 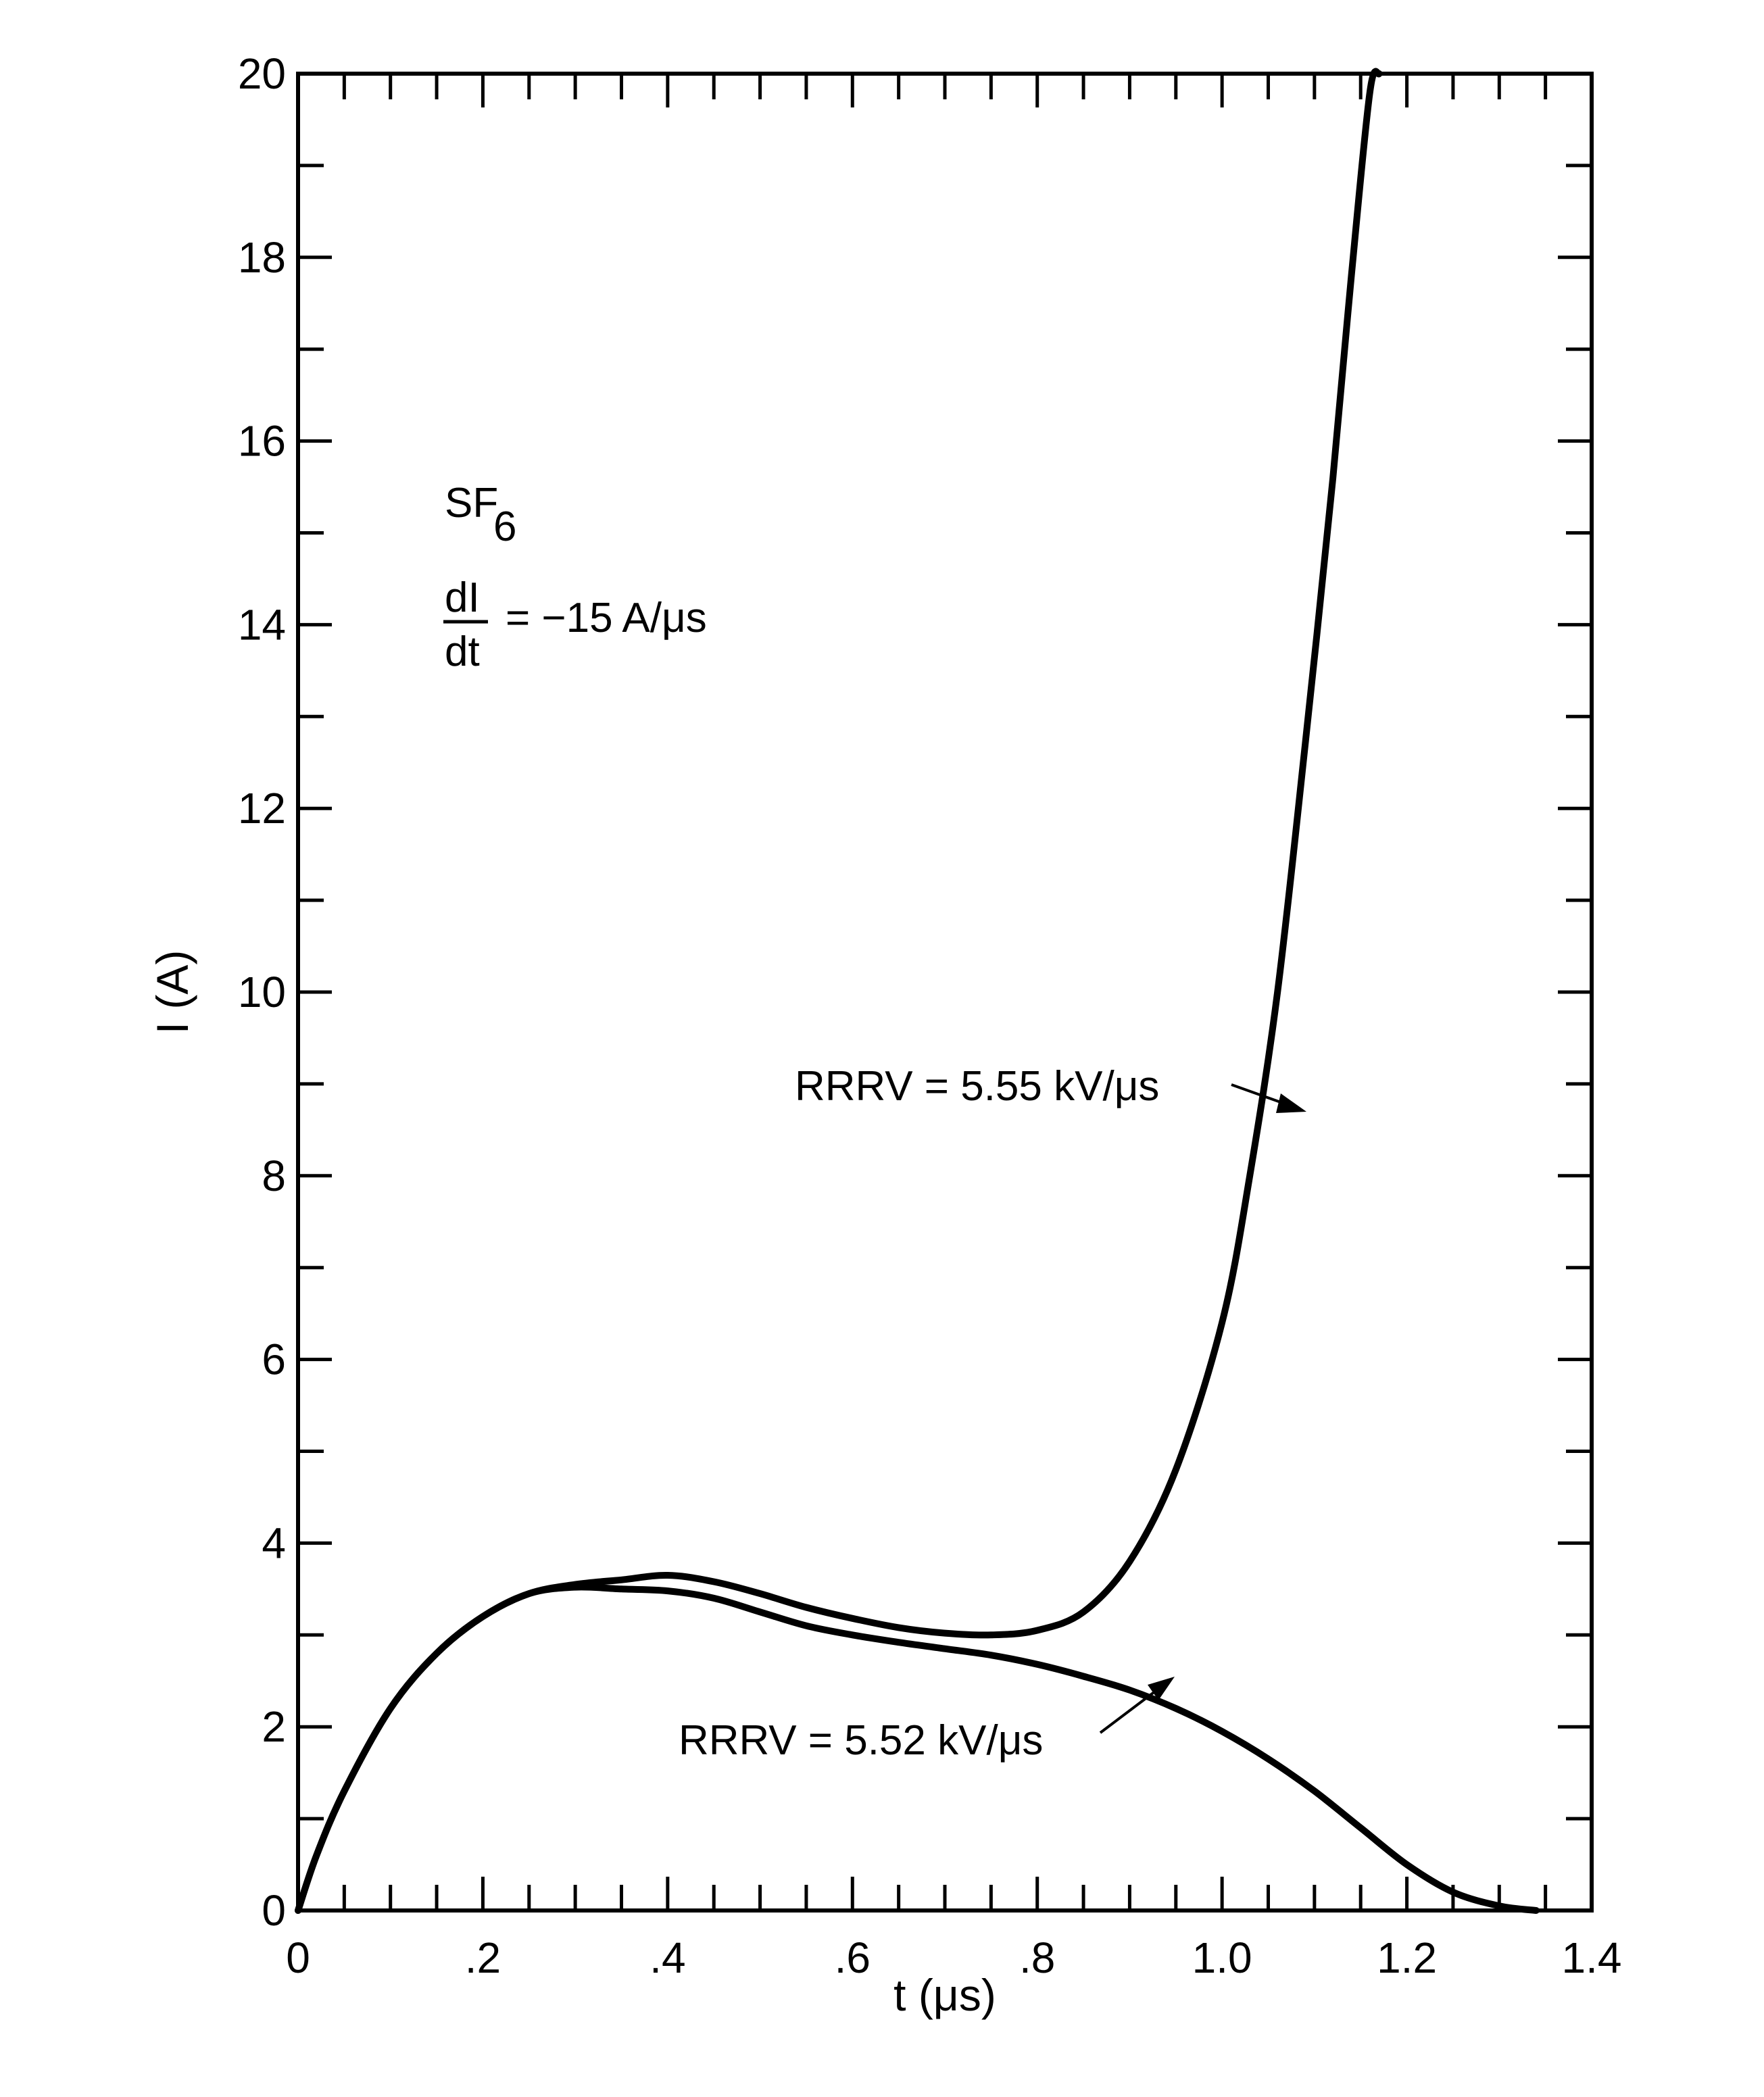 What do you see at coordinates (861, 1740) in the screenshot?
I see `series-label-lower: RRRV = 5.52 kV/μs` at bounding box center [861, 1740].